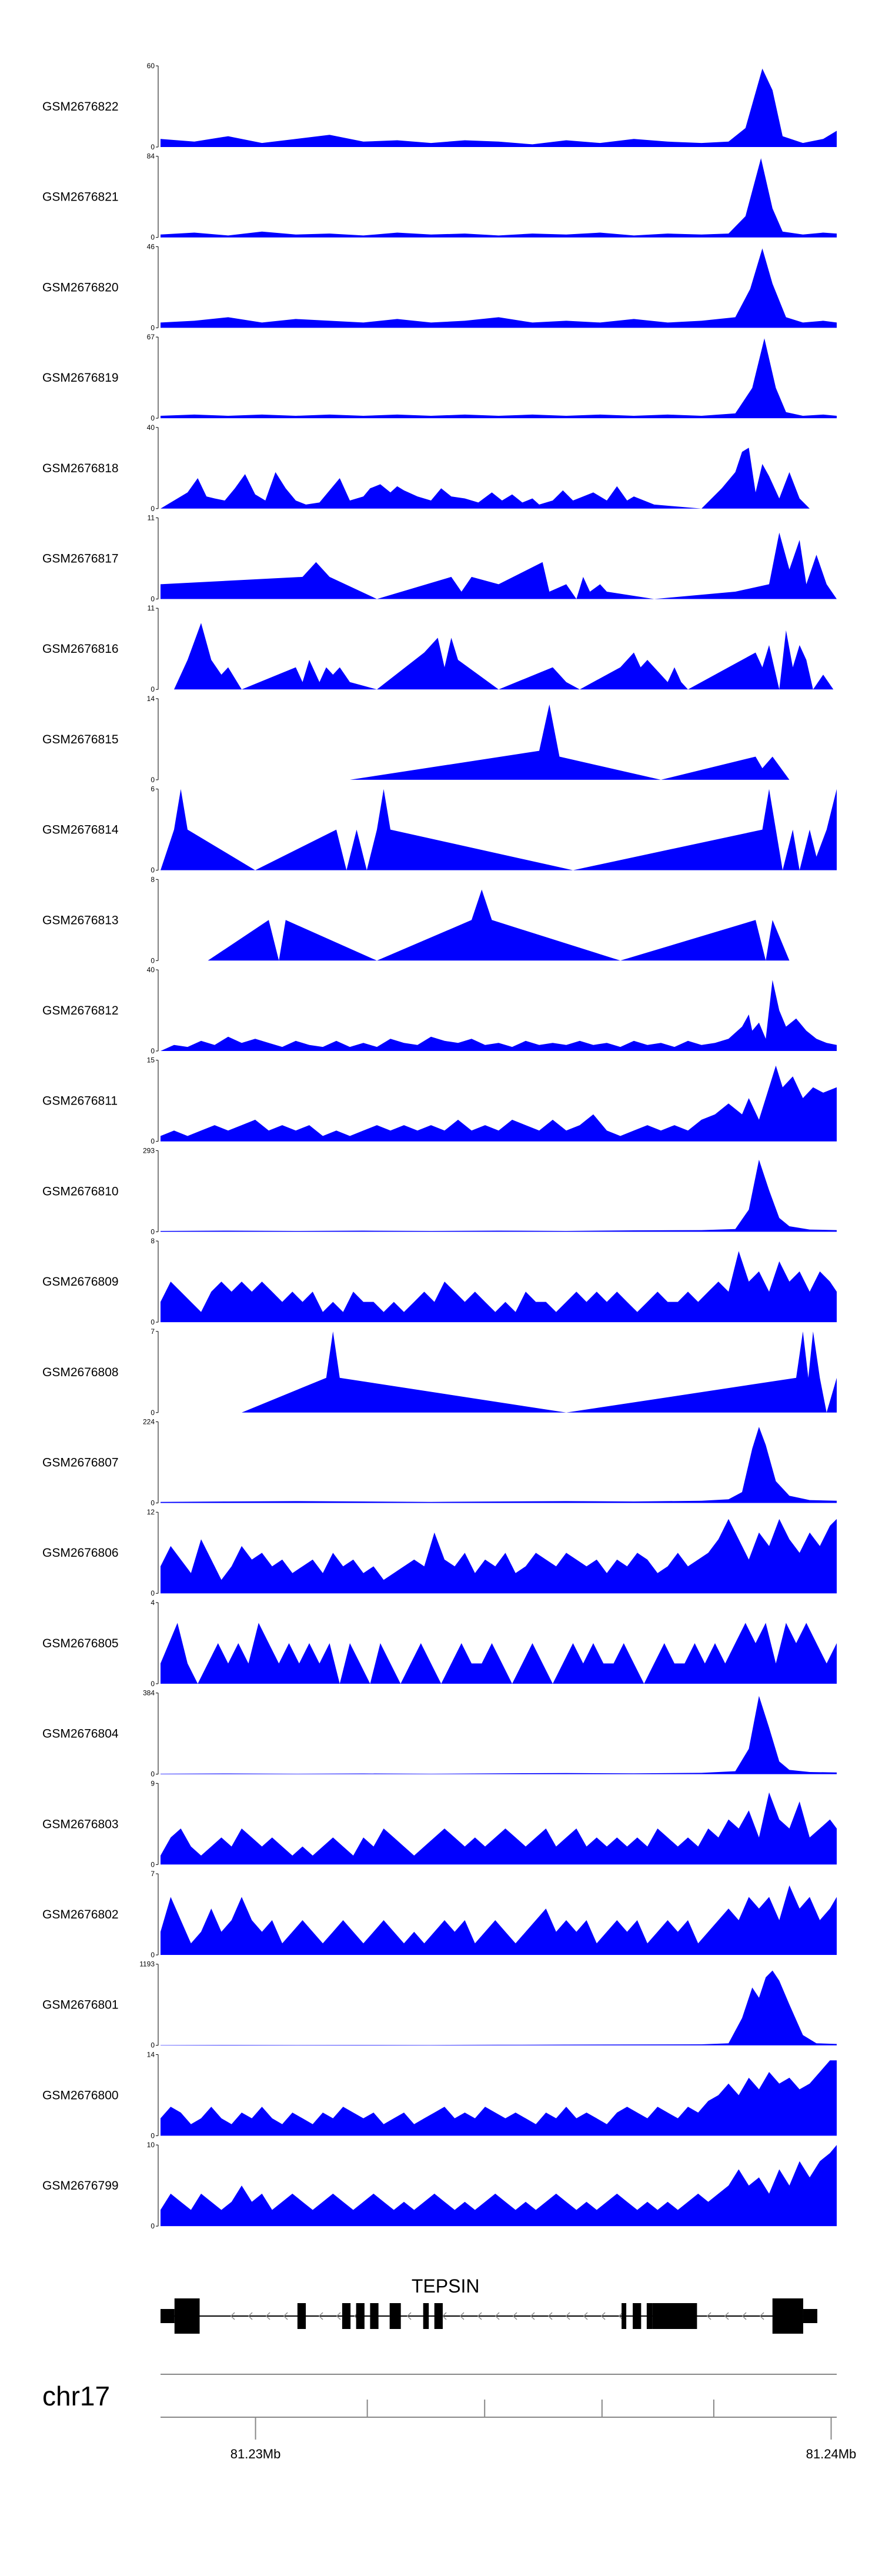 Image resolution: width=882 pixels, height=2576 pixels. Describe the element at coordinates (80, 1914) in the screenshot. I see `track-label: GSM2676802` at that location.